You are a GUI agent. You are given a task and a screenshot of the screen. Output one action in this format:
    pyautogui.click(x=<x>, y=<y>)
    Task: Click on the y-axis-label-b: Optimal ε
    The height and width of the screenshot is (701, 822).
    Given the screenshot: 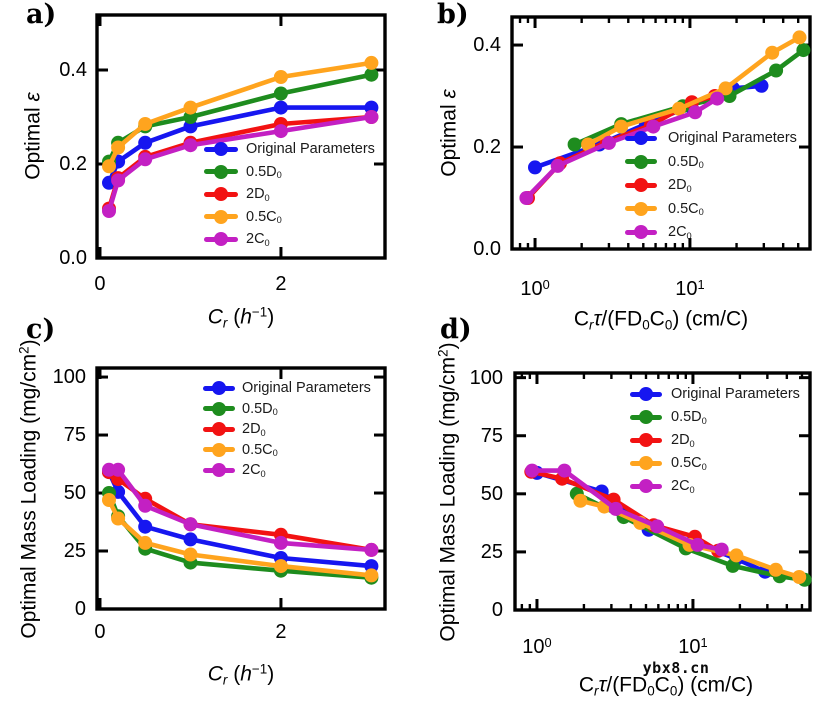 What is the action you would take?
    pyautogui.click(x=449, y=132)
    